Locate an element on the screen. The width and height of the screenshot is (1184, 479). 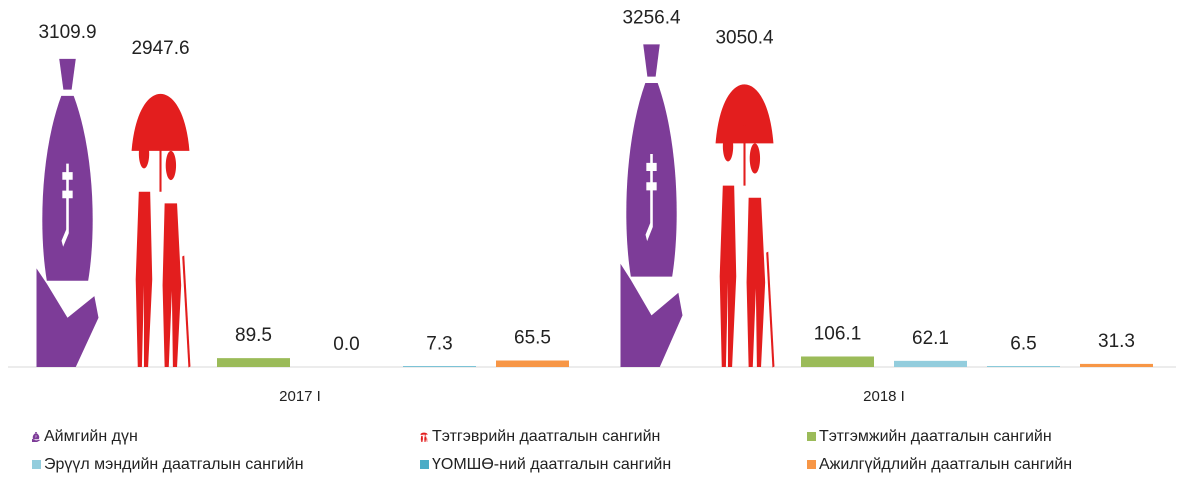
value-label: 2947.6 is located at coordinates (160, 48).